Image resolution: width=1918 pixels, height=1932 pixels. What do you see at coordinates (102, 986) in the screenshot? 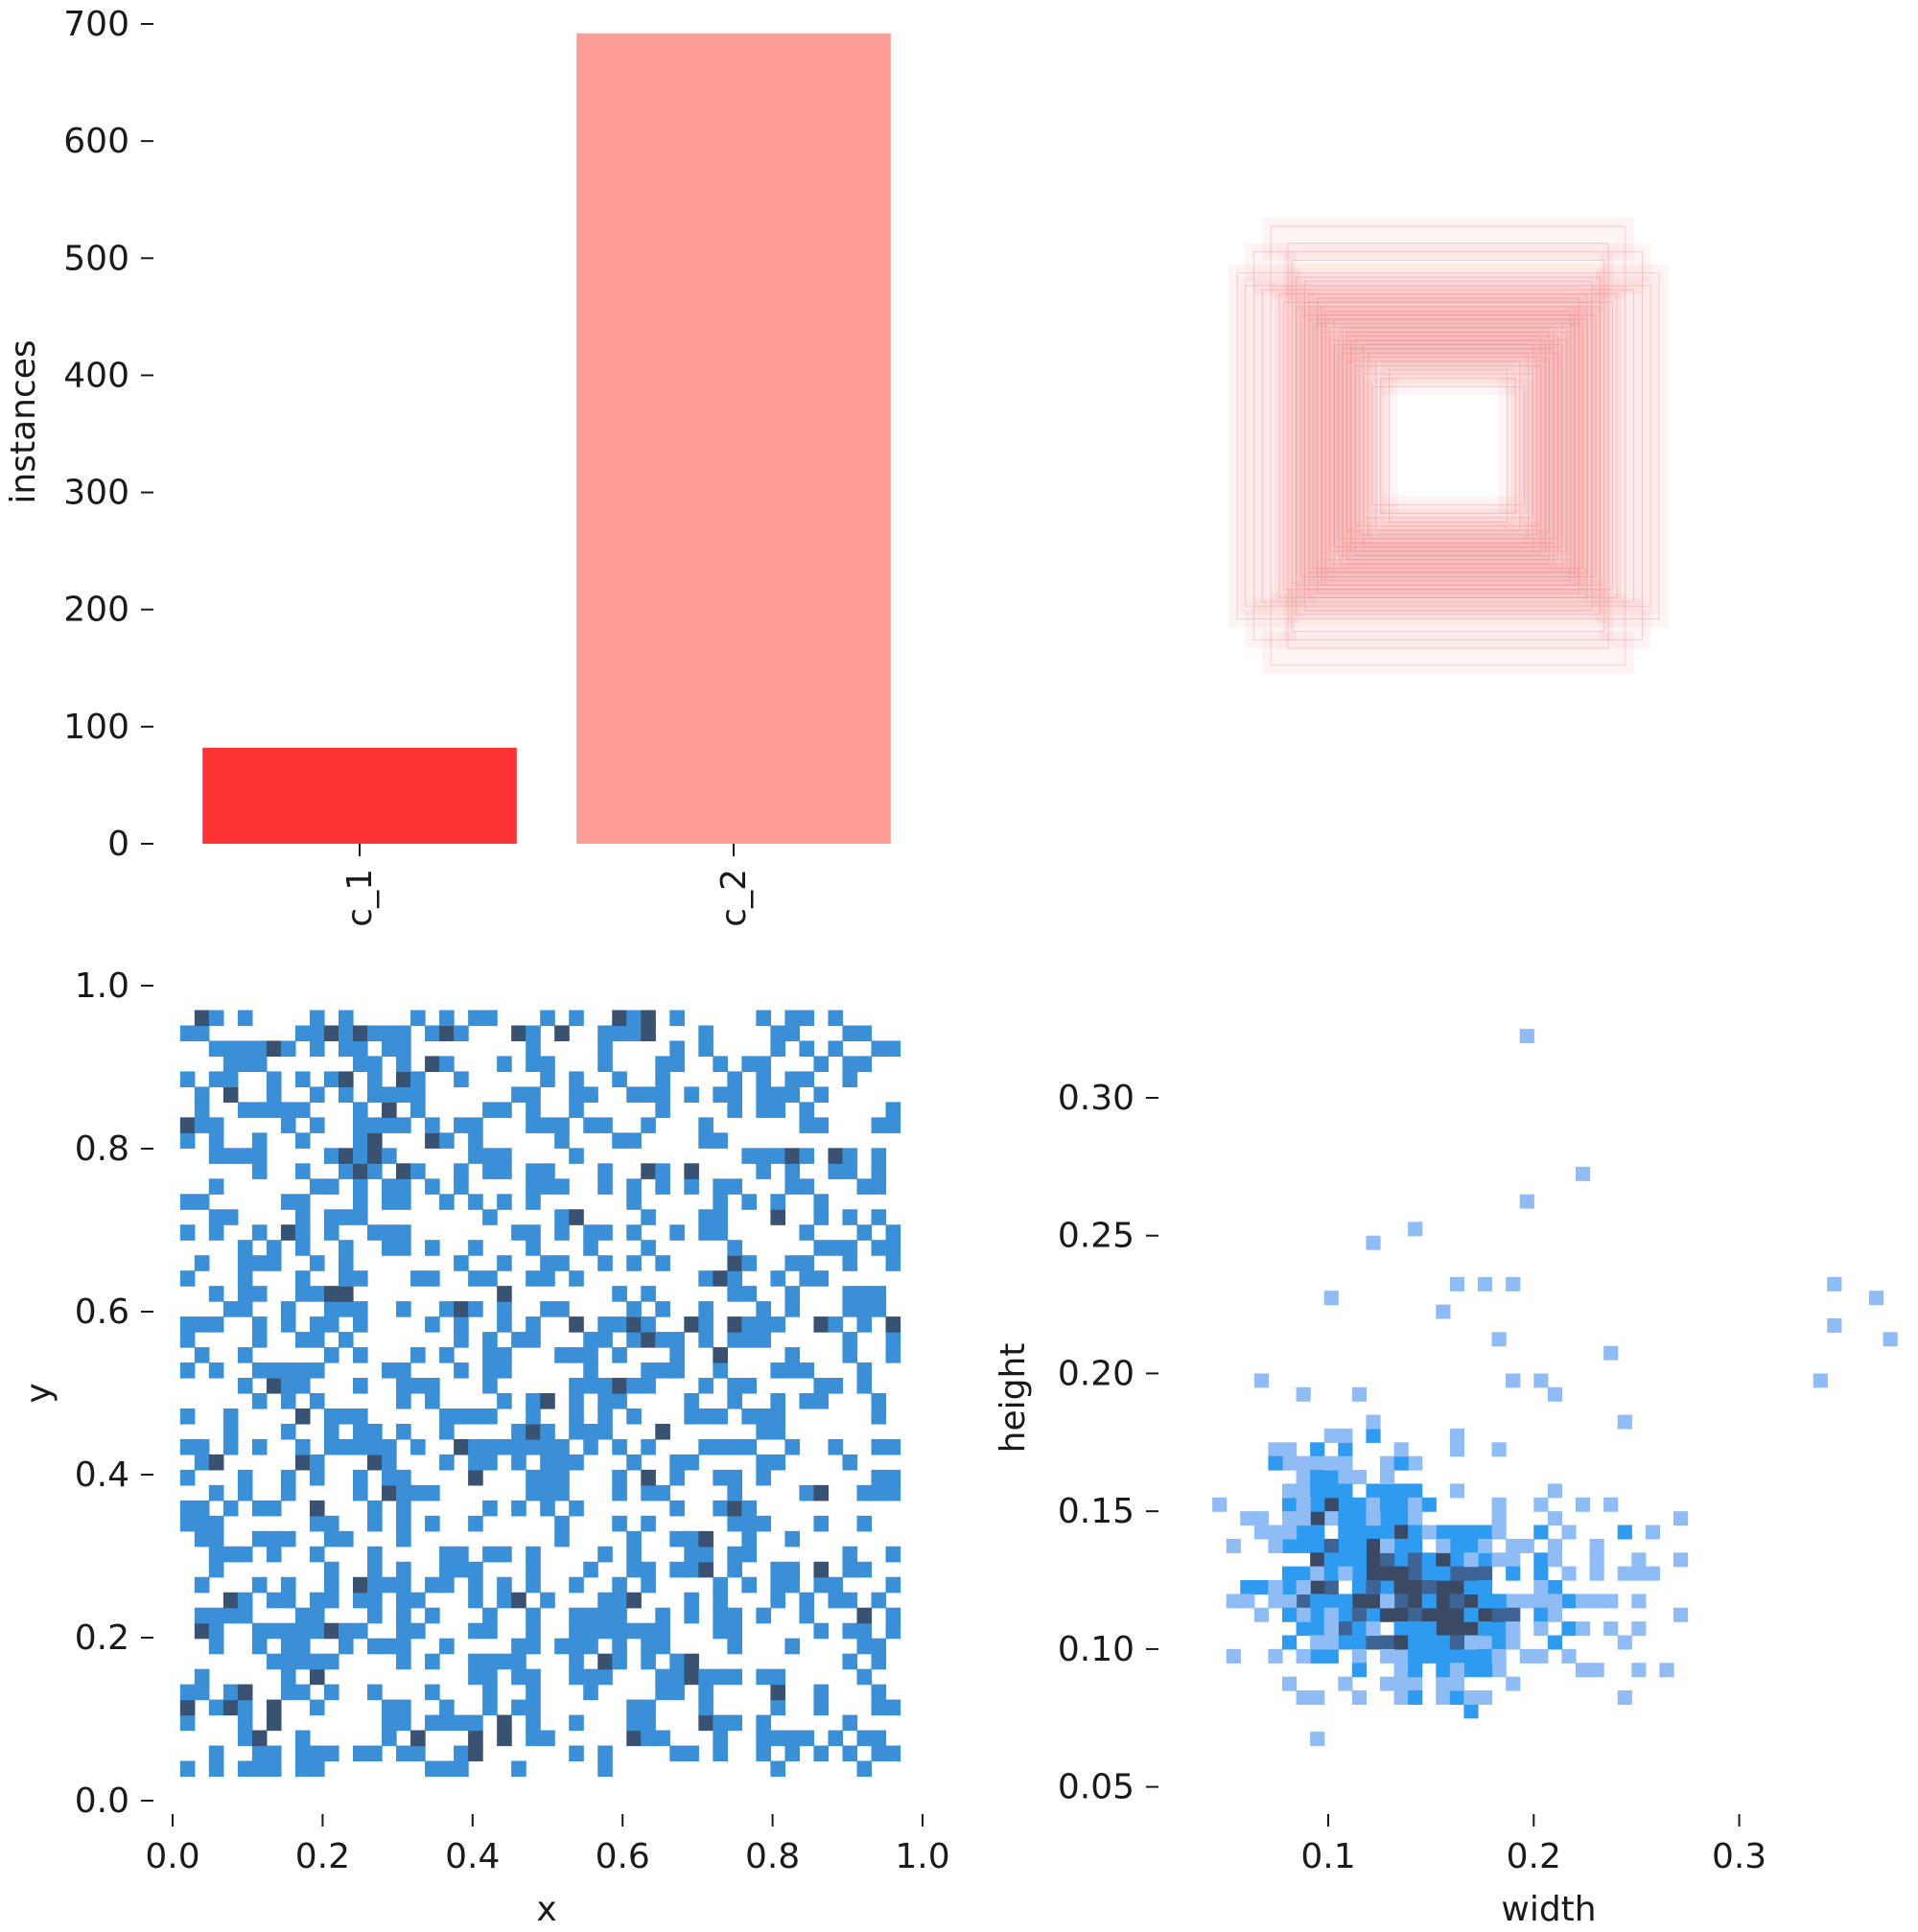
I see `xy-heatmap-ytick-label: 1.0` at bounding box center [102, 986].